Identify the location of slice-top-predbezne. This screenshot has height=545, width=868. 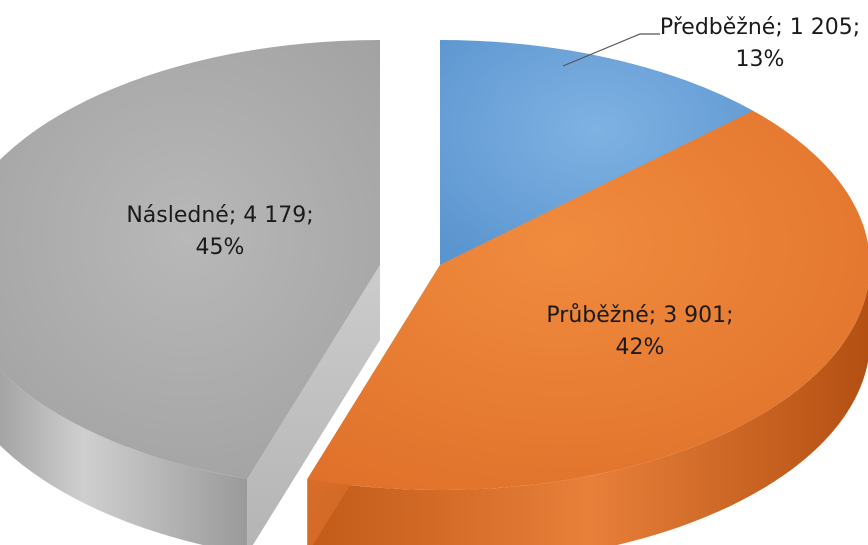
(597, 152).